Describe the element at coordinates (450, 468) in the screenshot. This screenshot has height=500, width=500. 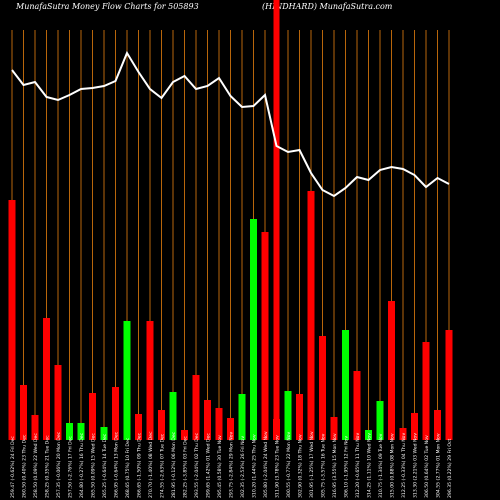
I see `x-tick-label: 296.35 (0.22%) 29 Fri Oct` at that location.